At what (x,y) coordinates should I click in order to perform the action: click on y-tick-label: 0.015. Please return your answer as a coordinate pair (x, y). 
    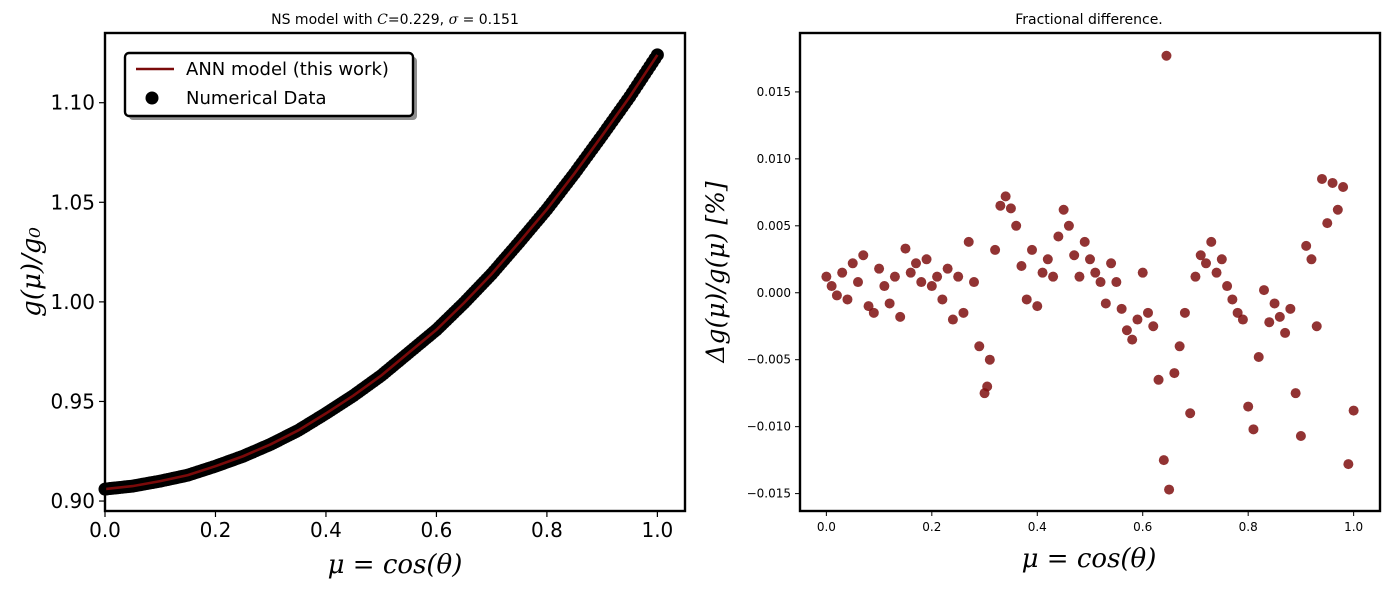
    Looking at the image, I should click on (774, 92).